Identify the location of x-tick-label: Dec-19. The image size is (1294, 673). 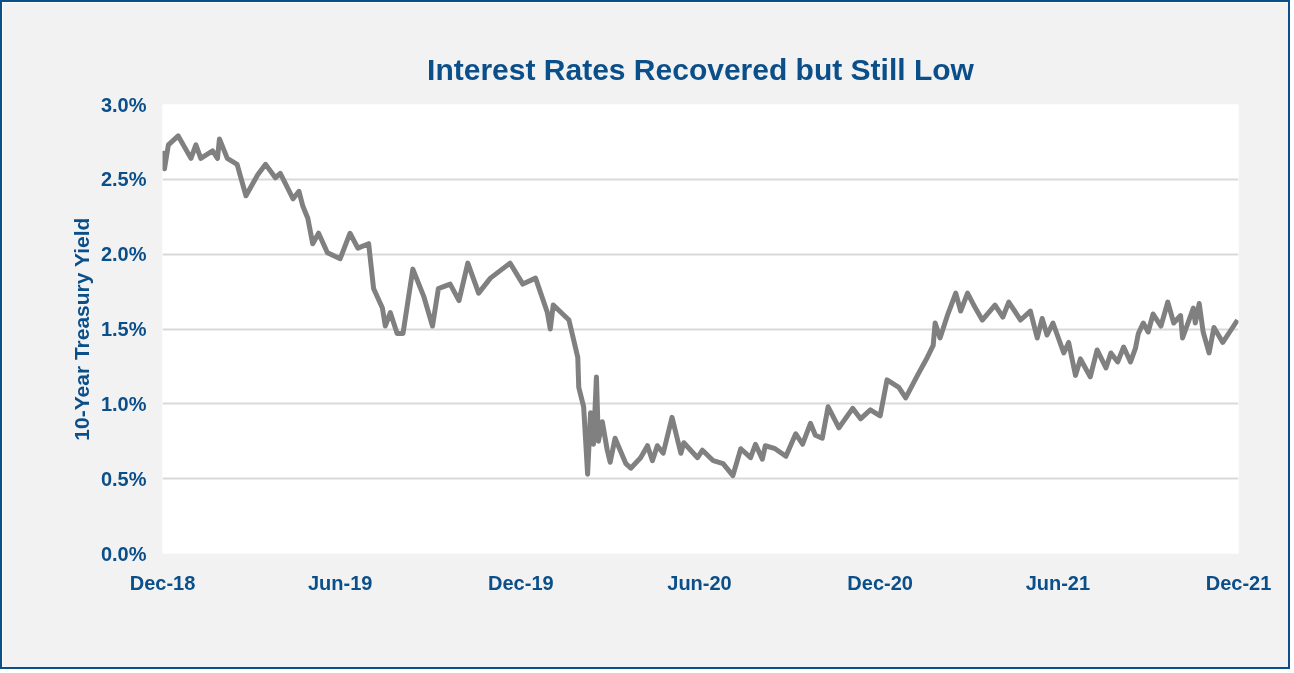
(521, 582).